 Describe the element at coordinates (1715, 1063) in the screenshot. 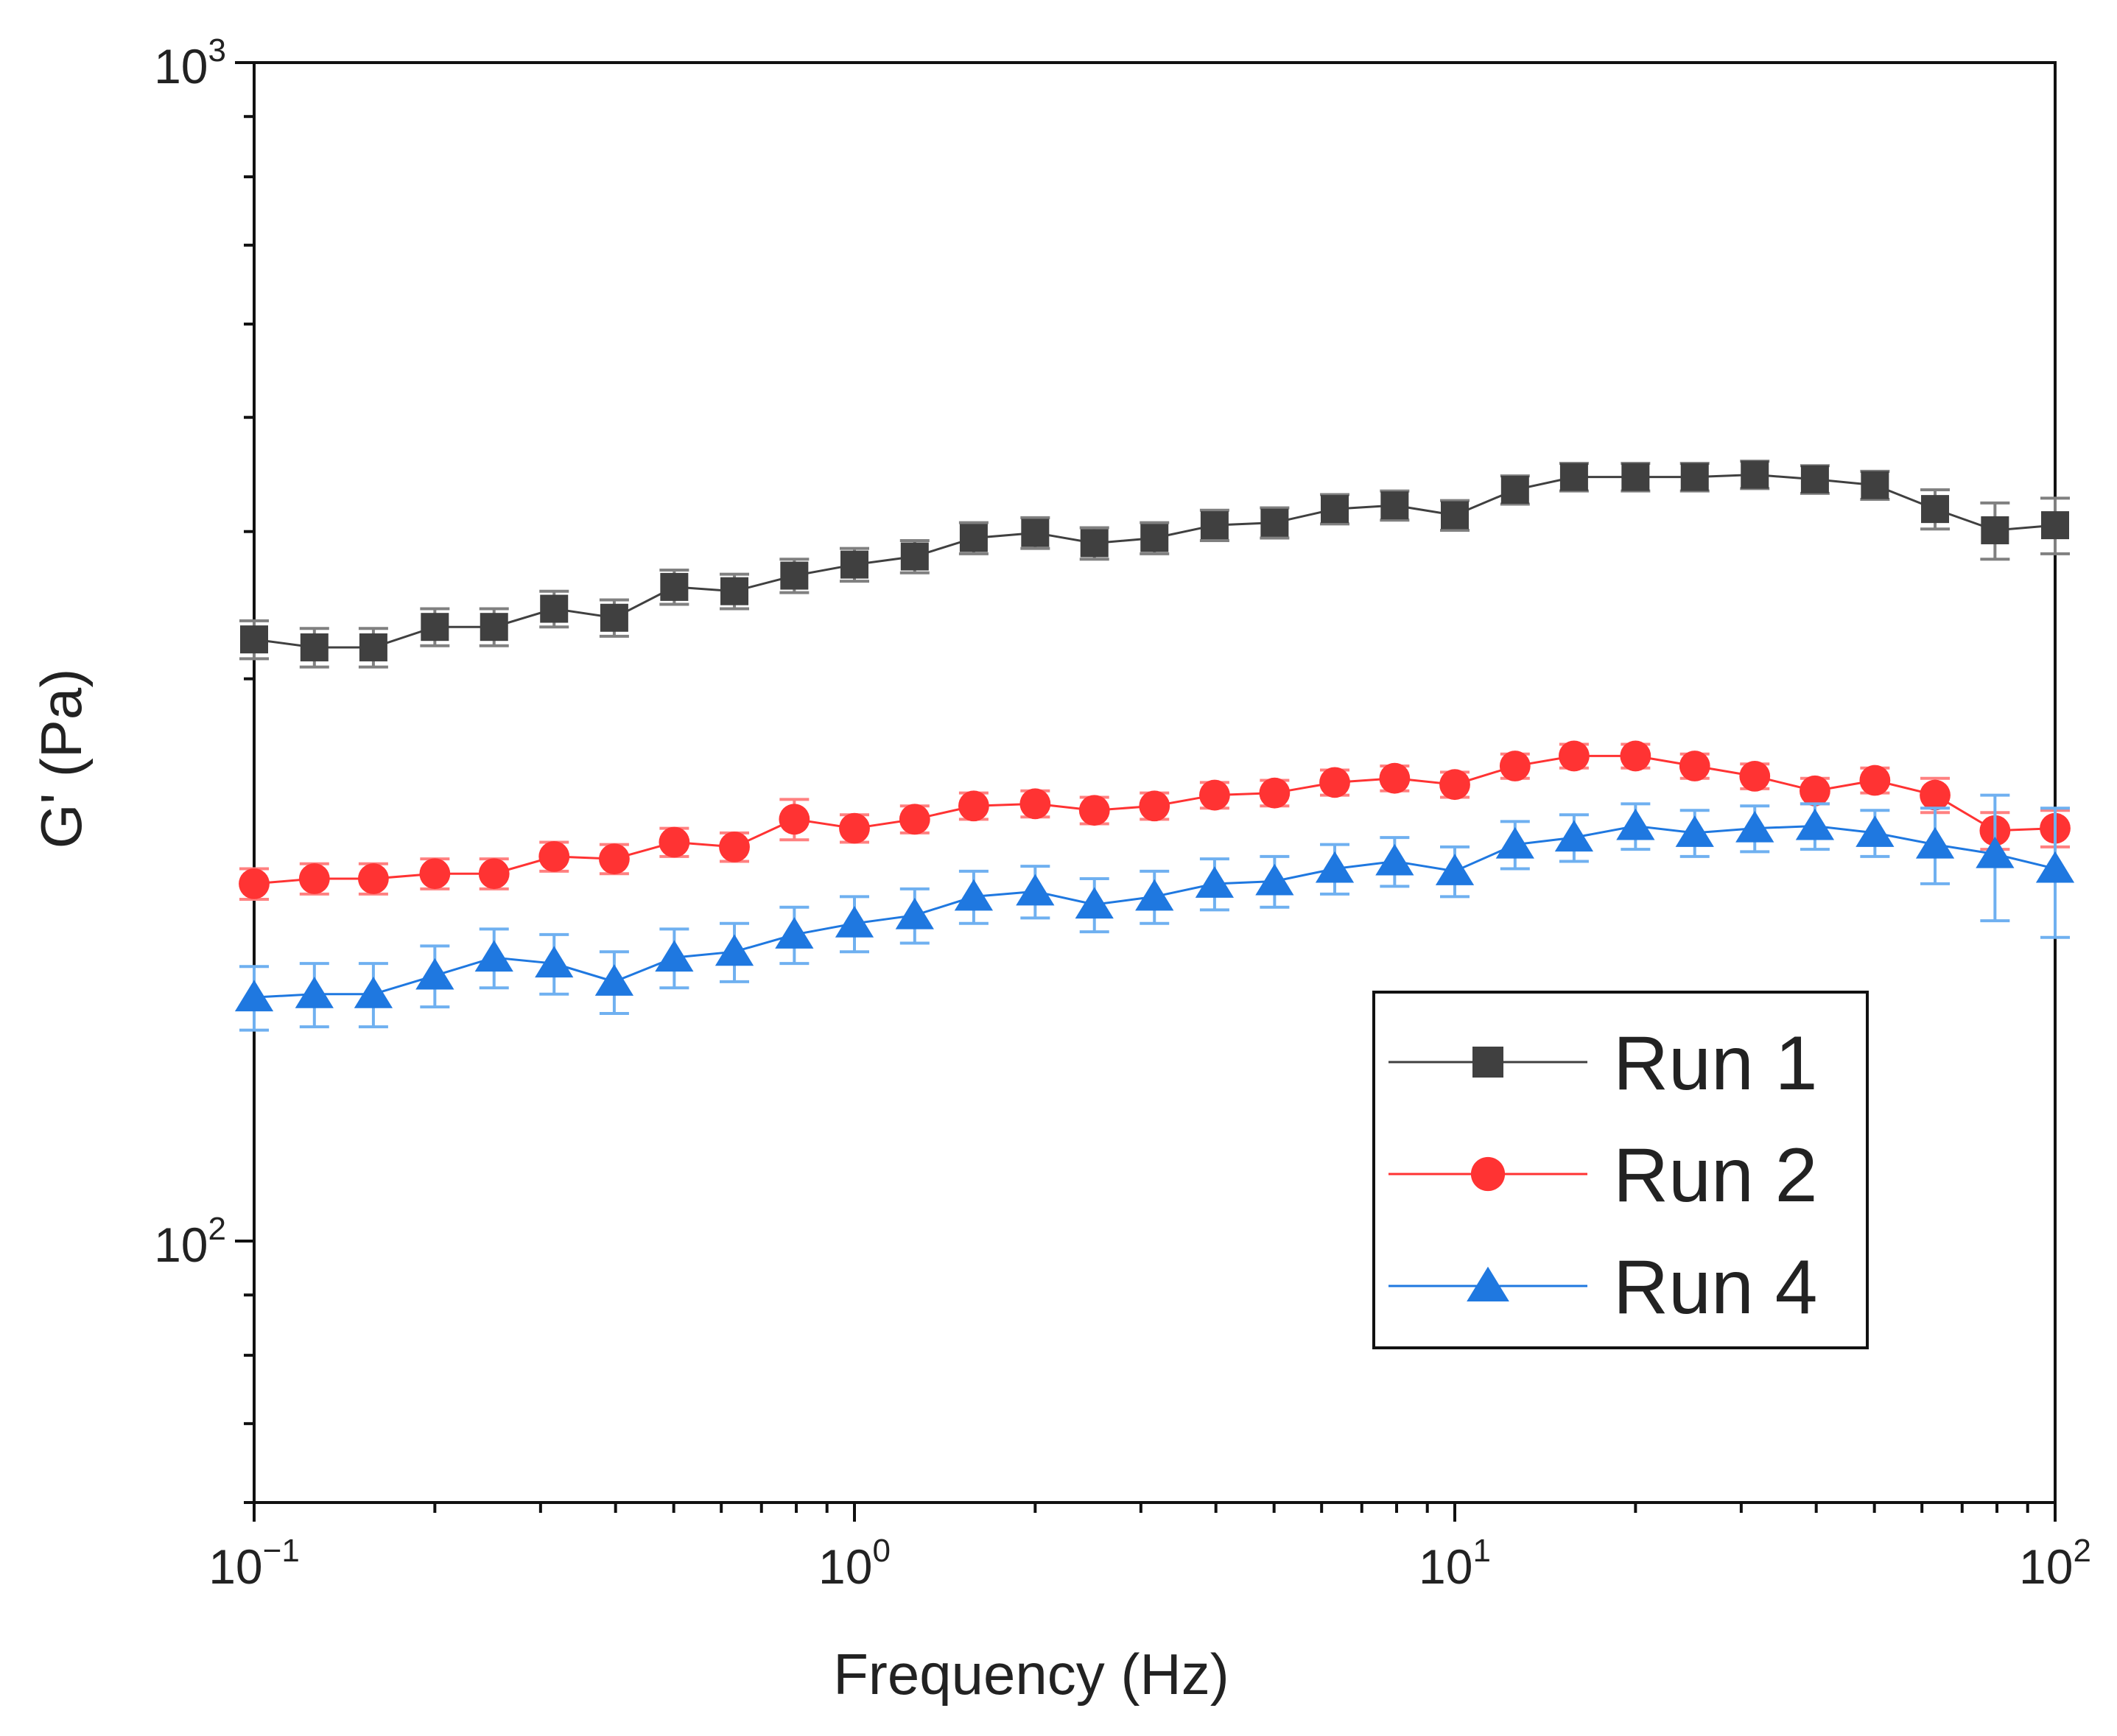

I see `legend-label: Run 1` at that location.